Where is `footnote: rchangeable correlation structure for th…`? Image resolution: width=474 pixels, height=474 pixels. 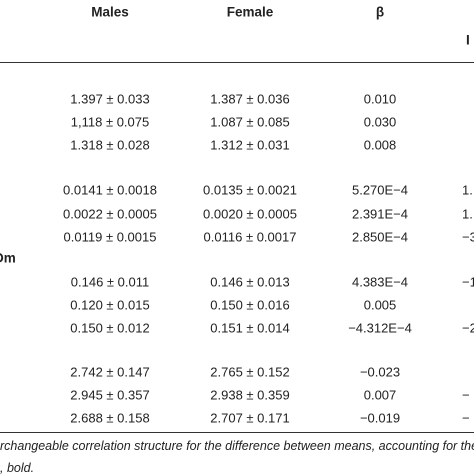 footnote: rchangeable correlation structure for th… is located at coordinates (237, 446).